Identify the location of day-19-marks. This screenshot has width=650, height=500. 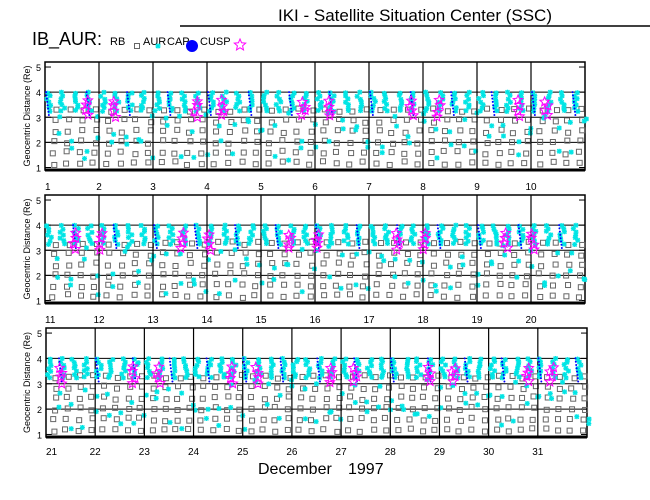
(505, 261).